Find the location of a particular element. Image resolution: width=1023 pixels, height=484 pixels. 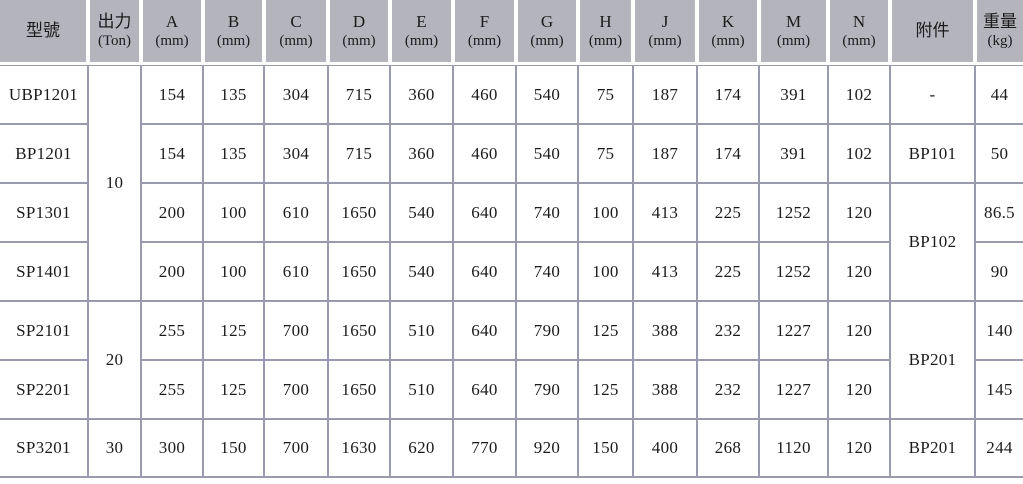

table-cell: 244 is located at coordinates (999, 448).